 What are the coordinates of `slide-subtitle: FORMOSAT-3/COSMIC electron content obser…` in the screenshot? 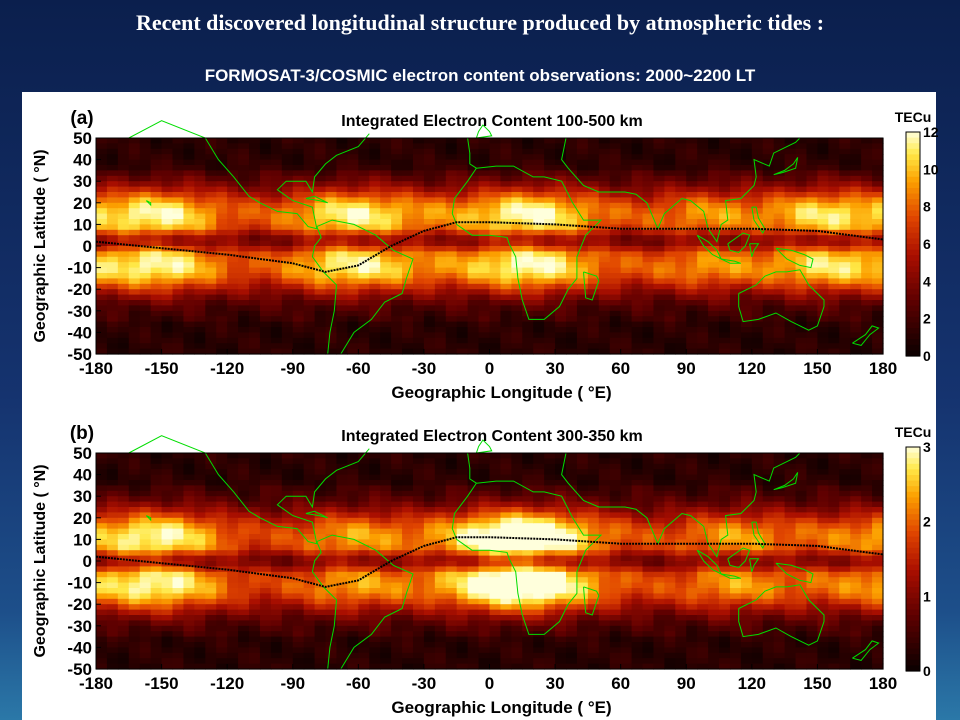 It's located at (480, 75).